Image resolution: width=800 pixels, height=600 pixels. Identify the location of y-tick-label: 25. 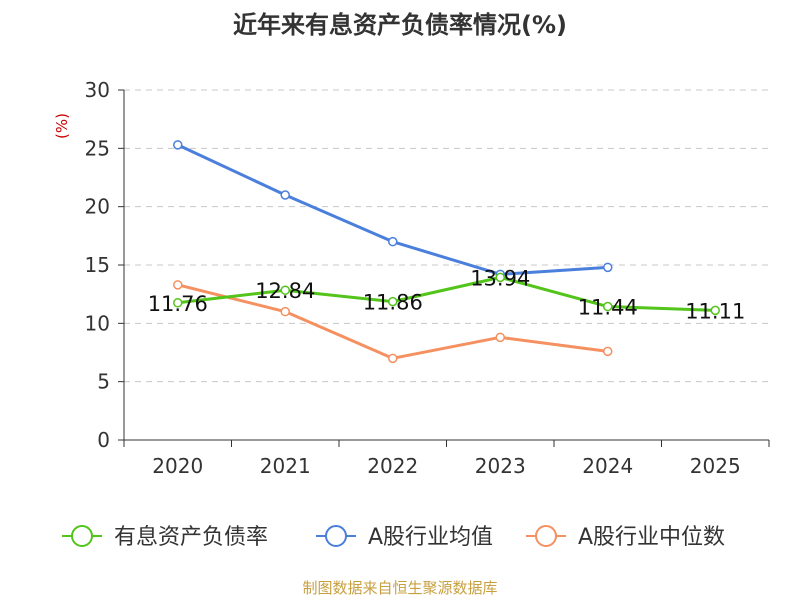
(97, 148).